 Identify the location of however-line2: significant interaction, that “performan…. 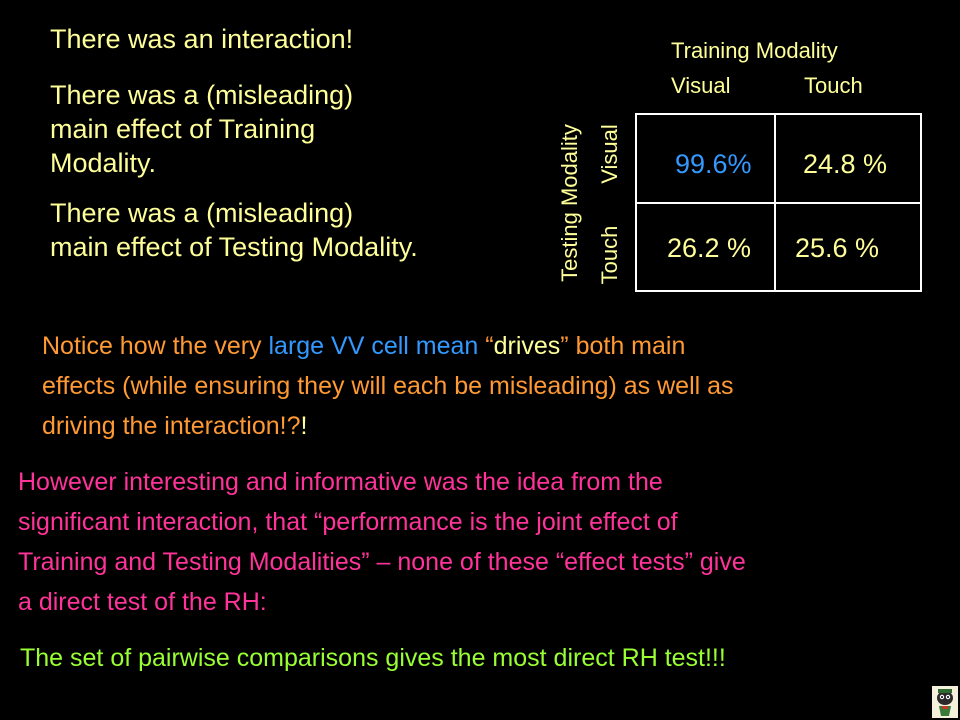
(348, 522).